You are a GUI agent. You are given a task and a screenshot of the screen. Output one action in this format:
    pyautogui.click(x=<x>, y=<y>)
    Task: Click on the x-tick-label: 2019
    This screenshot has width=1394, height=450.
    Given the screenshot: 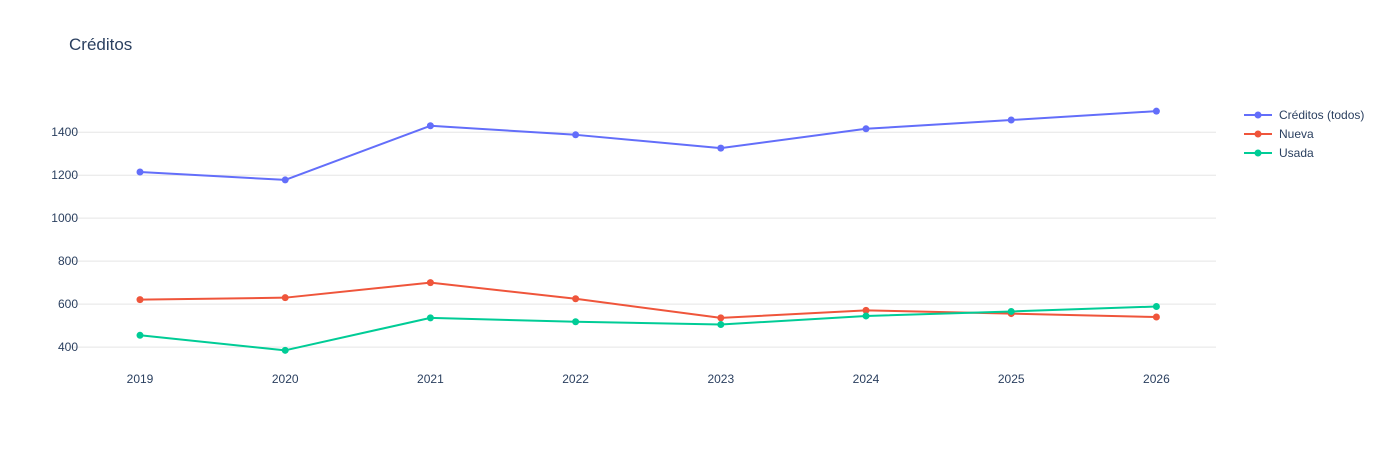 What is the action you would take?
    pyautogui.click(x=140, y=379)
    